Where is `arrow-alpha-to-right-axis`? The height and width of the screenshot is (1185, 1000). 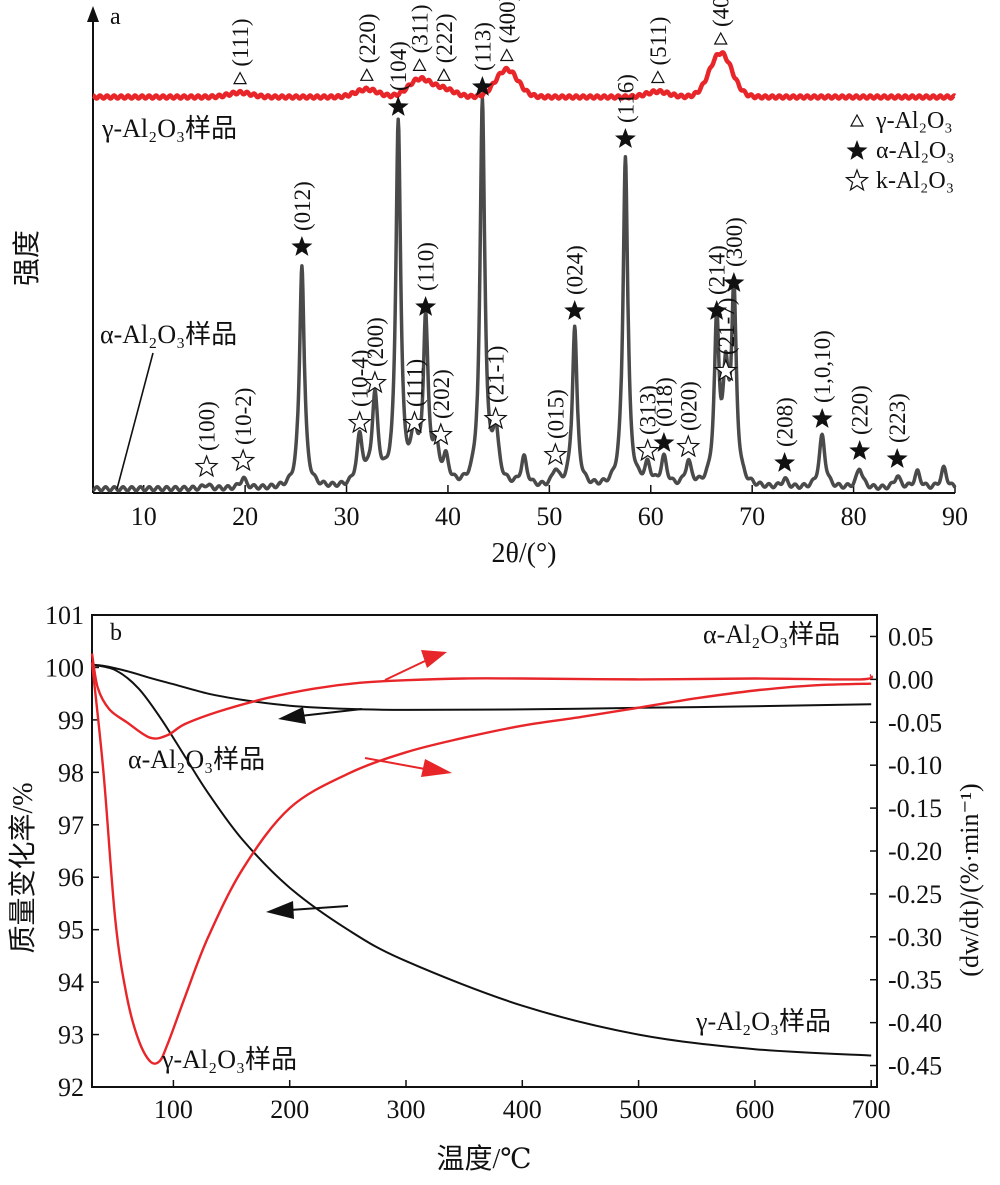 arrow-alpha-to-right-axis is located at coordinates (415, 665).